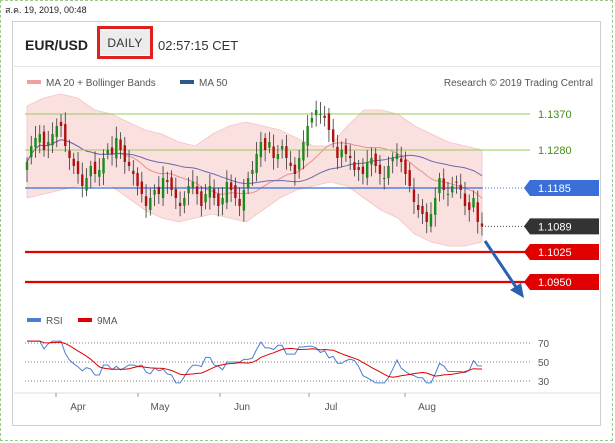  I want to click on timeframe-label: DAILY, so click(125, 42).